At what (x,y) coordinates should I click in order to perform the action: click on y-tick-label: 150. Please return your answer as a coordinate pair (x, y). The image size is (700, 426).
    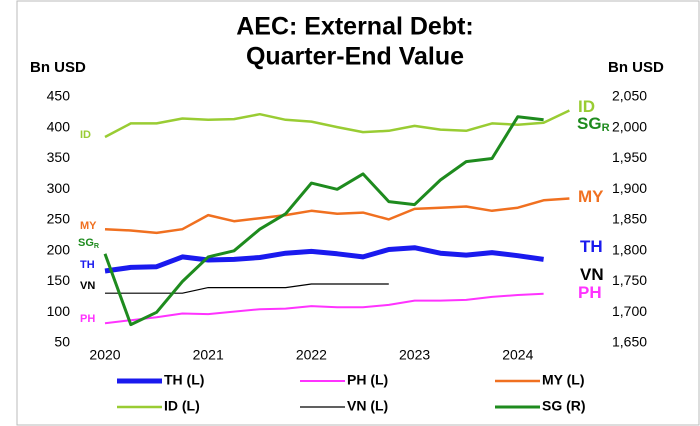
    Looking at the image, I should click on (59, 280).